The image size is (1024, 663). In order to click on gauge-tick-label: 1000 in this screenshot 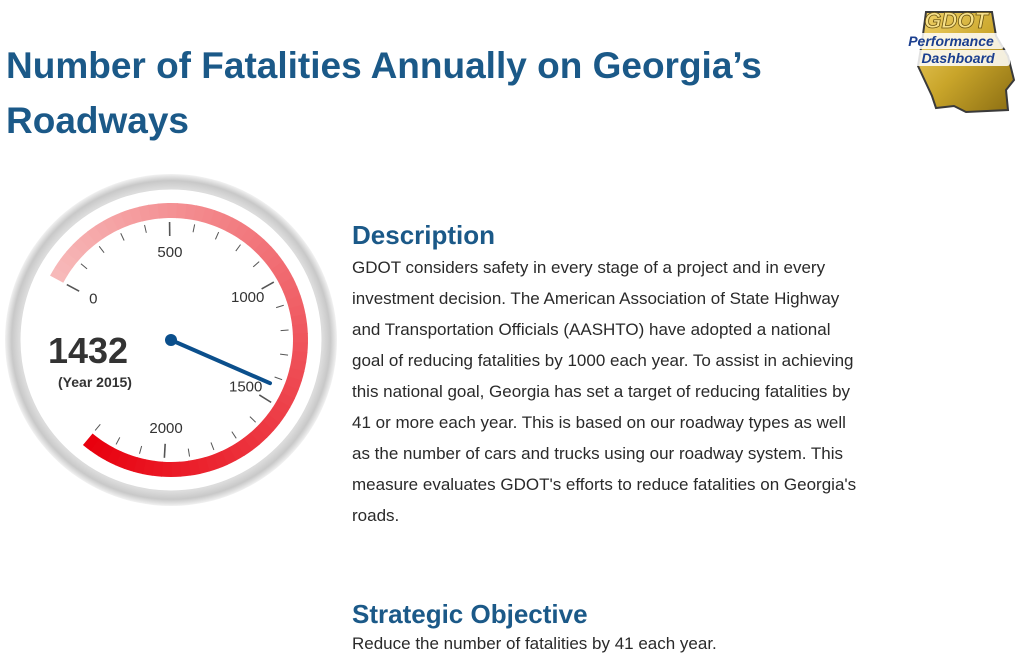, I will do `click(247, 297)`.